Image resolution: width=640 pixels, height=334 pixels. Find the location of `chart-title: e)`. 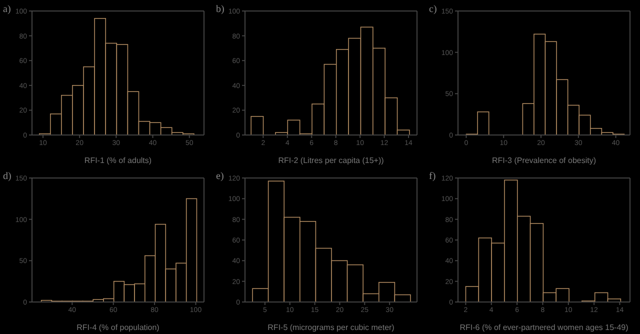

chart-title: e) is located at coordinates (220, 176).